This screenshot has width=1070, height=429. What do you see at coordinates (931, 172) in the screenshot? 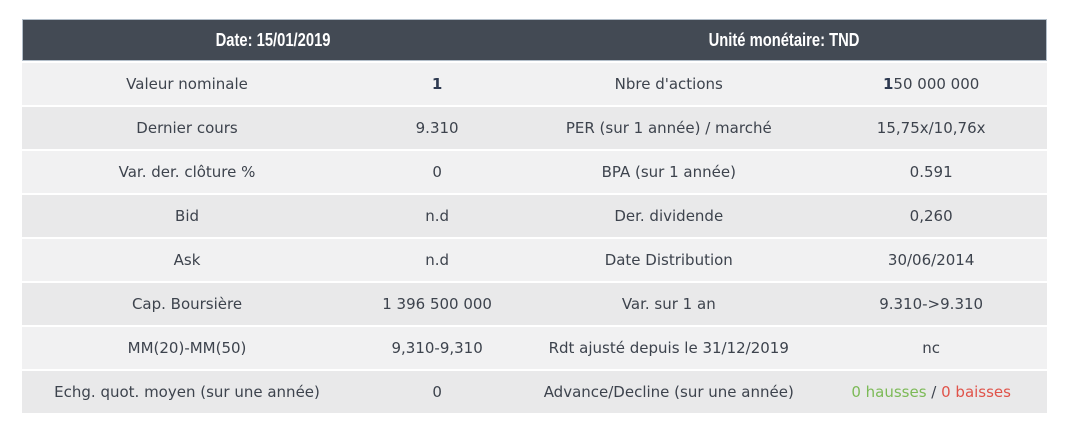
I see `bpa-value: 0.591` at bounding box center [931, 172].